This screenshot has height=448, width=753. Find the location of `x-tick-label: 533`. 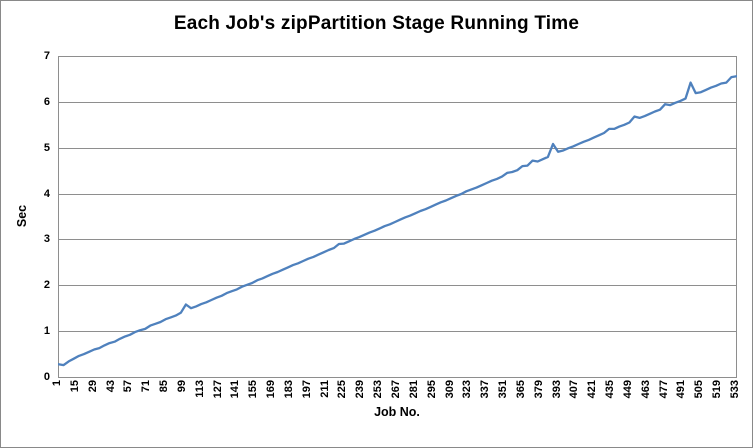

x-tick-label: 533 is located at coordinates (735, 389).